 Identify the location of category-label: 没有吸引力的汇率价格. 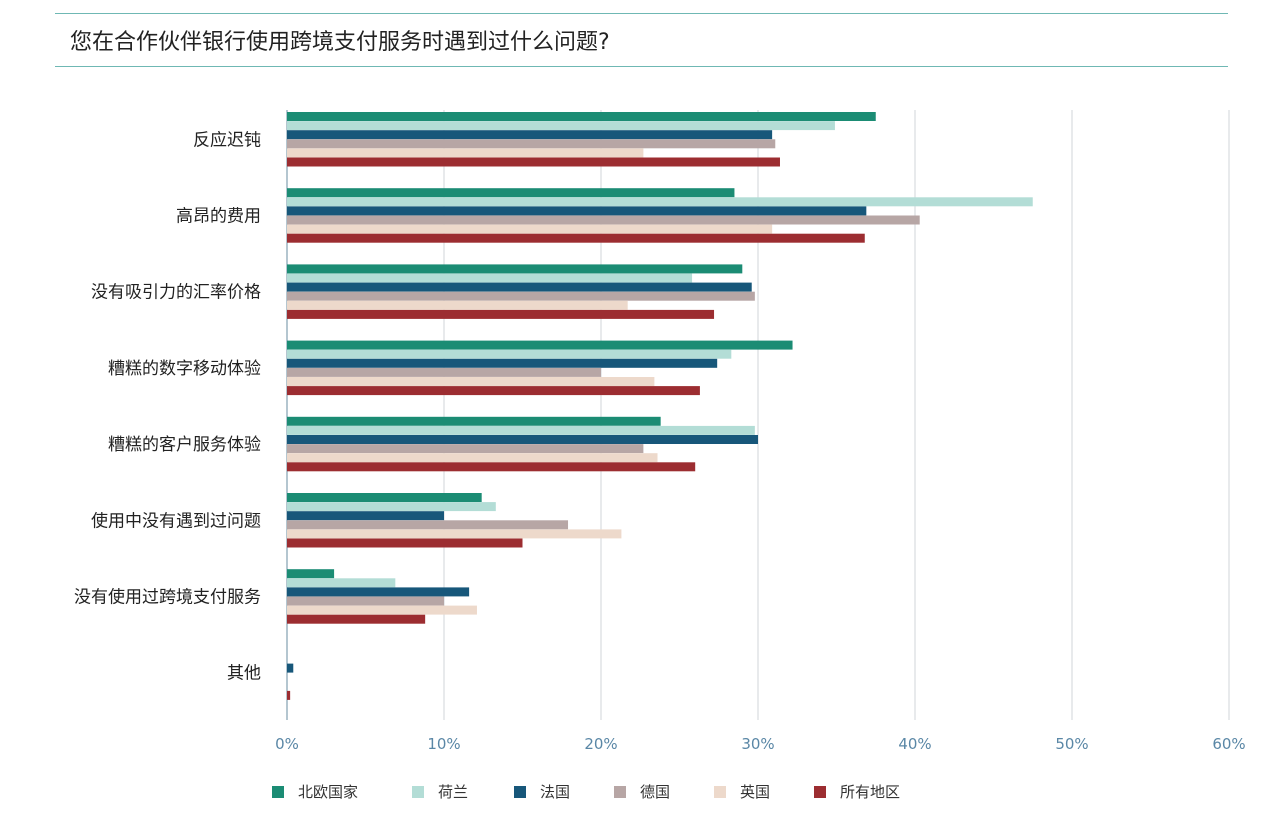
(176, 293).